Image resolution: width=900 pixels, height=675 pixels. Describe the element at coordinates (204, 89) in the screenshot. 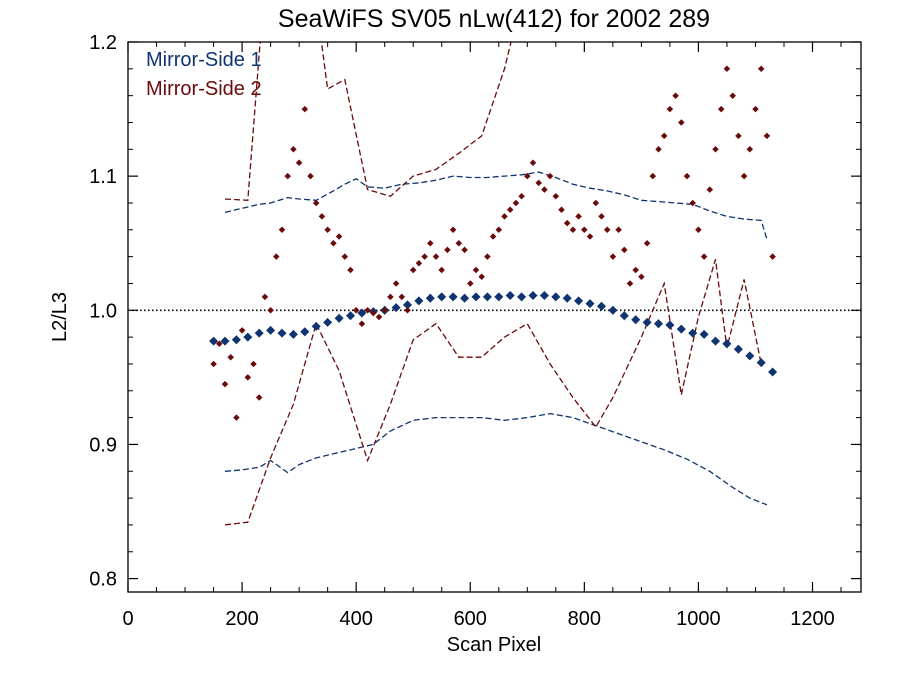

I see `legend-item-mirror-side-2: Mirror-Side 2` at that location.